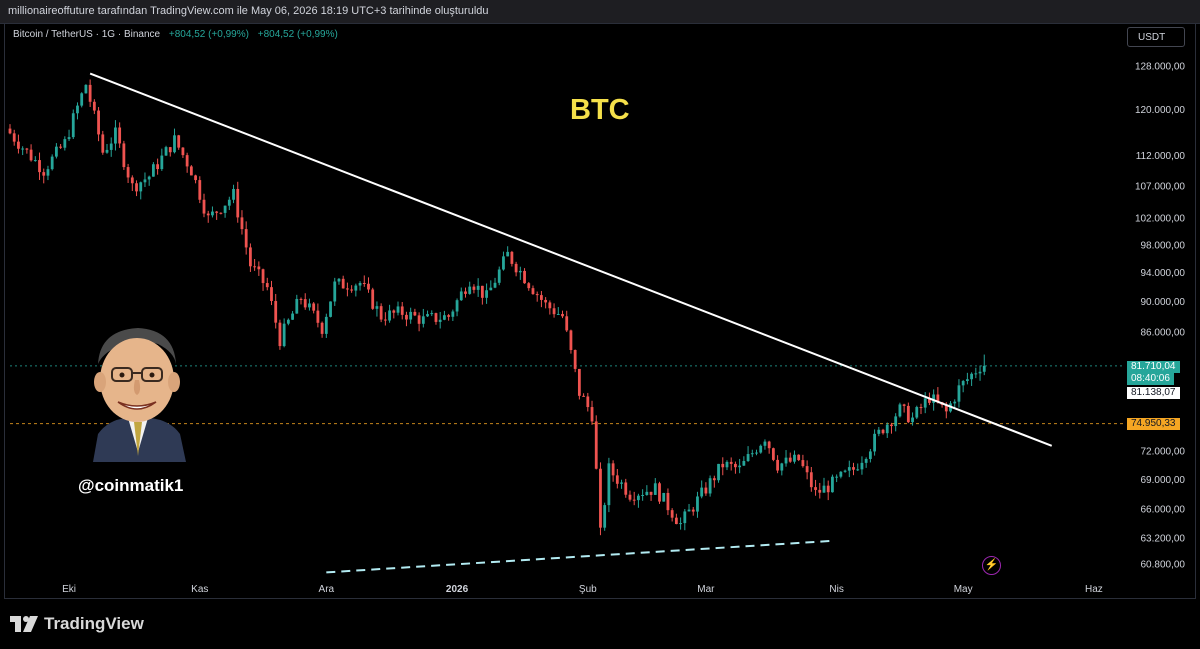 This screenshot has height=649, width=1200. What do you see at coordinates (991, 565) in the screenshot?
I see `lightning-bolt-icon: ⚡` at bounding box center [991, 565].